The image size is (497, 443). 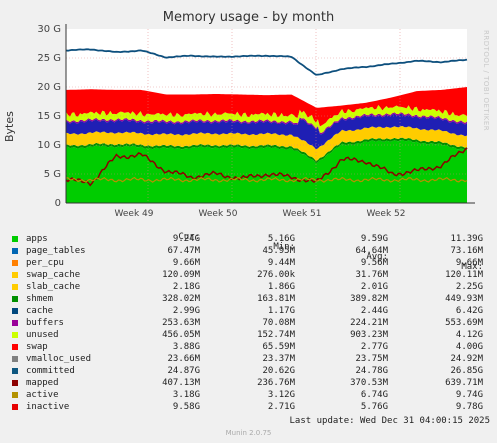 I want to click on legend-value-max: 26.85G, so click(x=466, y=371).